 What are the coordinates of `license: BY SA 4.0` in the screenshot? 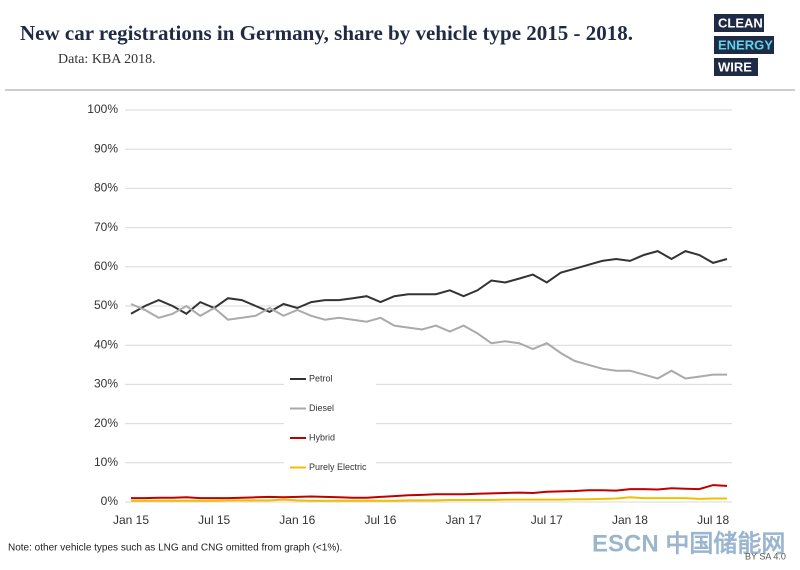 It's located at (765, 556).